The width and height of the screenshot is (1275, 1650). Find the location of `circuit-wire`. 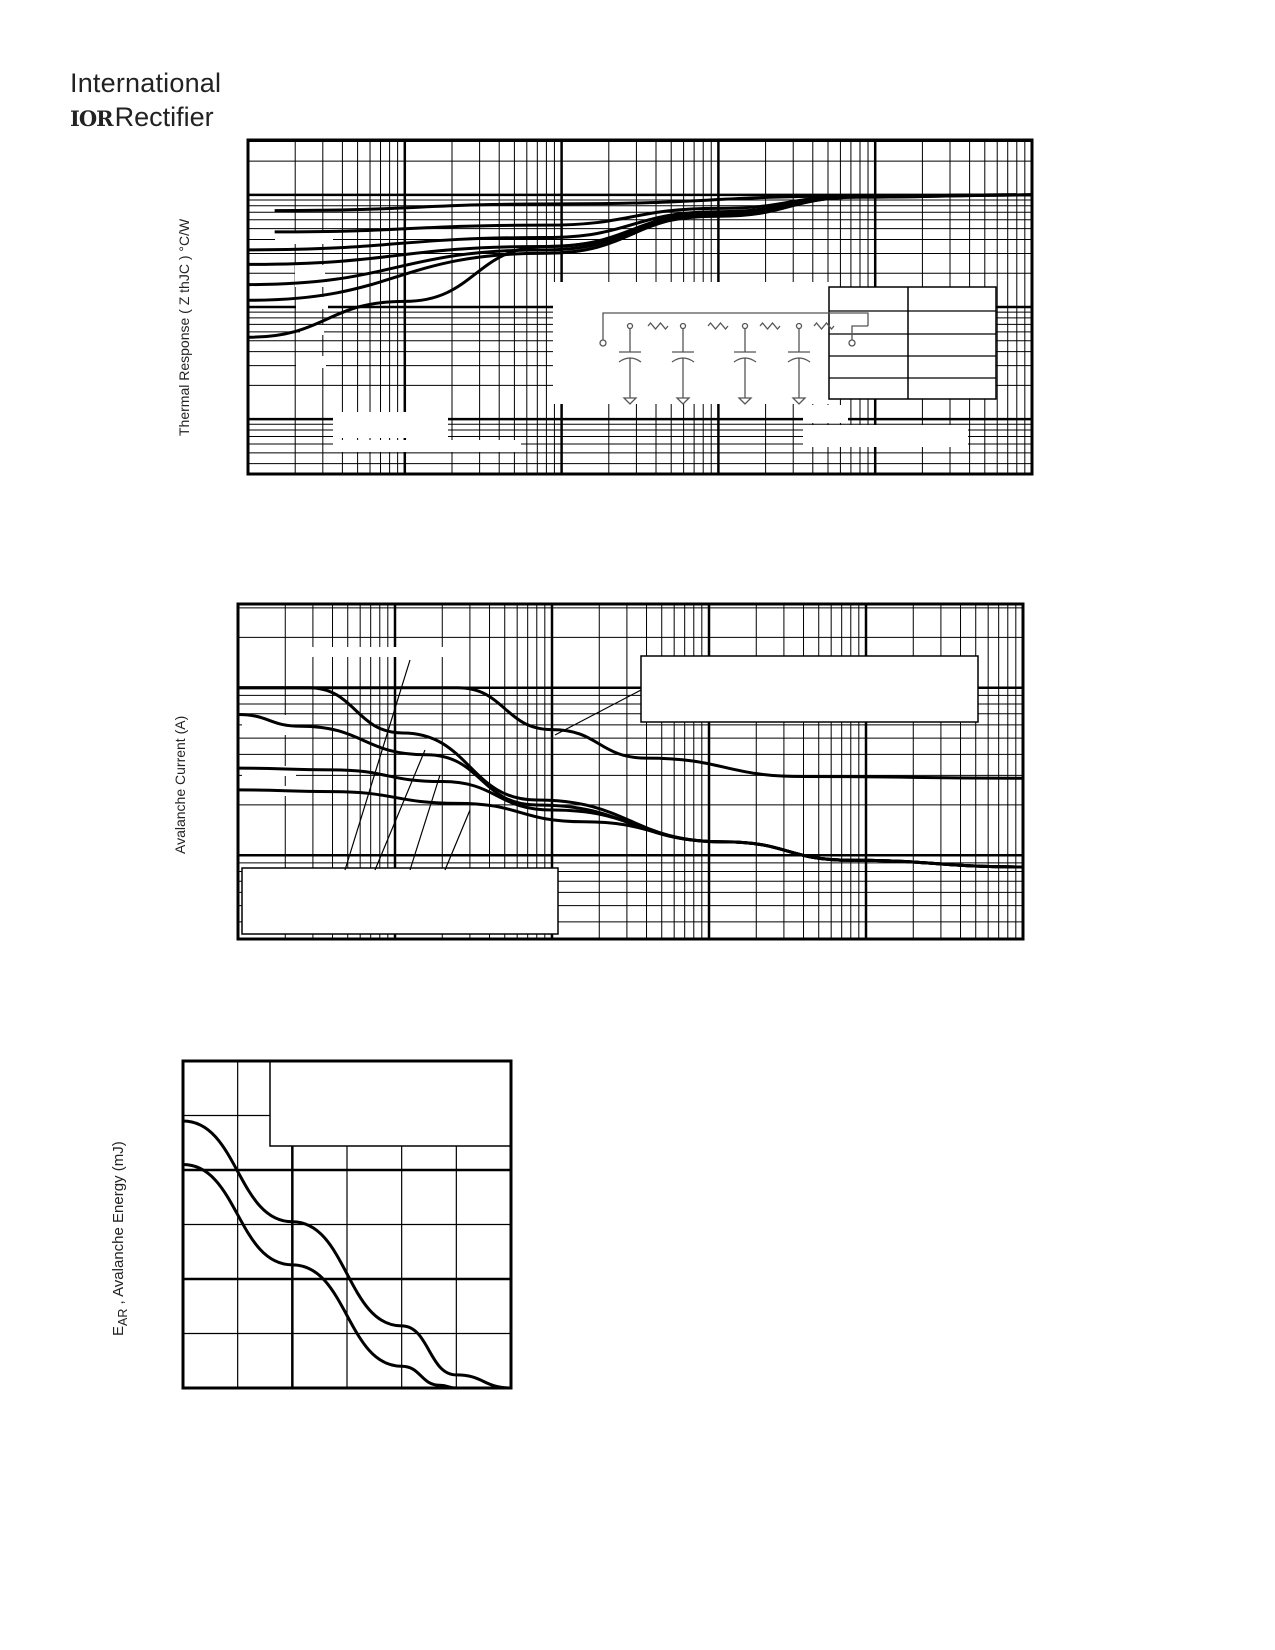

circuit-wire is located at coordinates (735, 319).